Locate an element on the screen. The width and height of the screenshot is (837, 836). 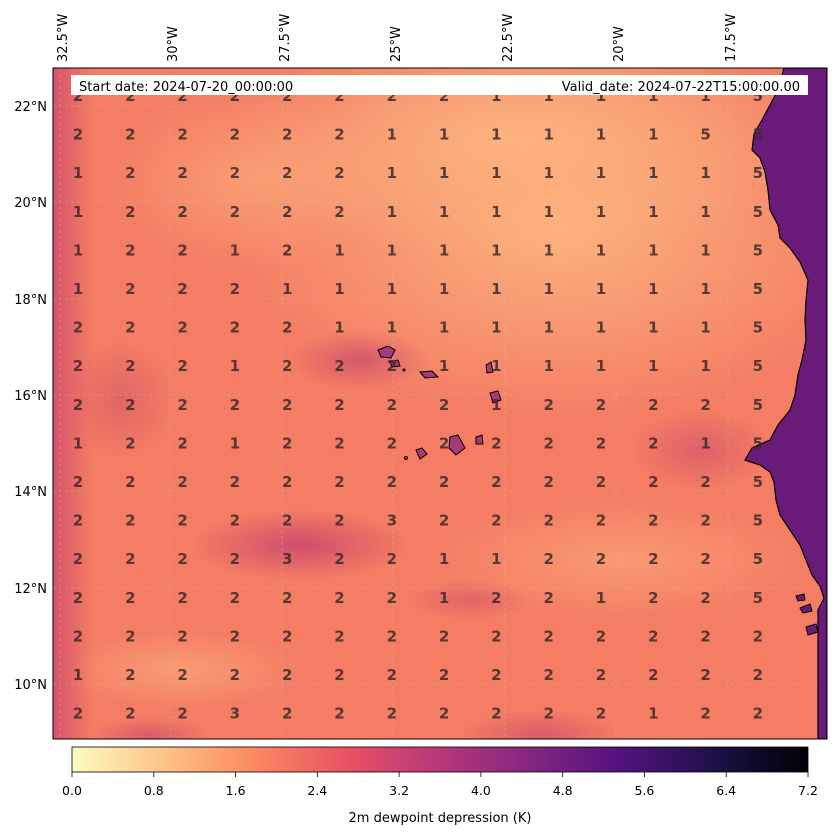
colorbar-title: 2m dewpoint depression (K) is located at coordinates (440, 818).